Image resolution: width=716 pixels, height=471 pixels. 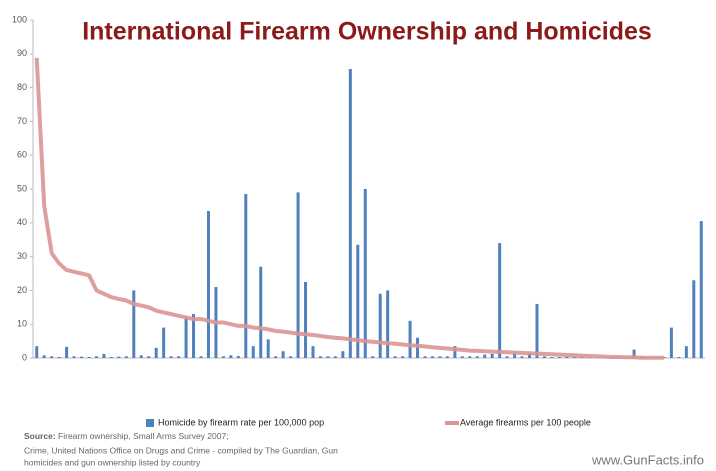 I want to click on source-label: Source:, so click(x=40, y=436).